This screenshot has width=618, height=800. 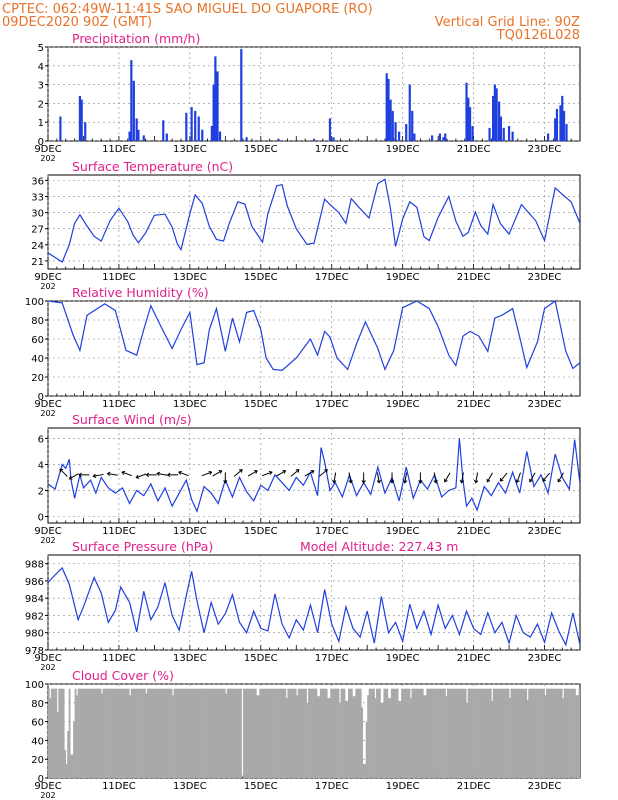 I want to click on x-tick-label: 13DEC, so click(x=190, y=531).